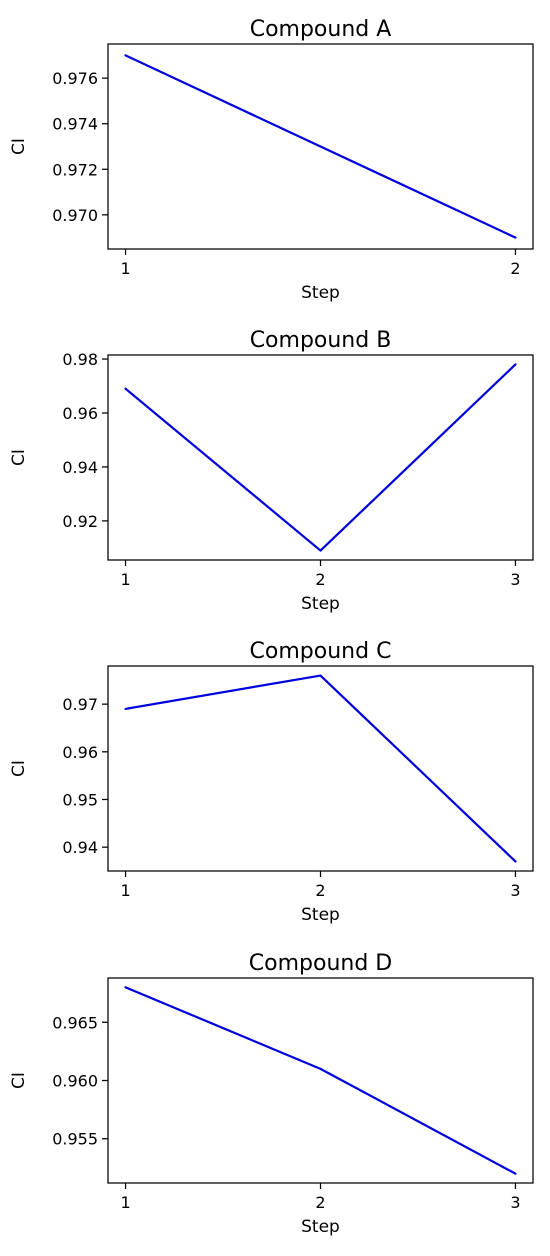 The image size is (550, 1256). Describe the element at coordinates (75, 78) in the screenshot. I see `y-tick-label: 0.976` at that location.